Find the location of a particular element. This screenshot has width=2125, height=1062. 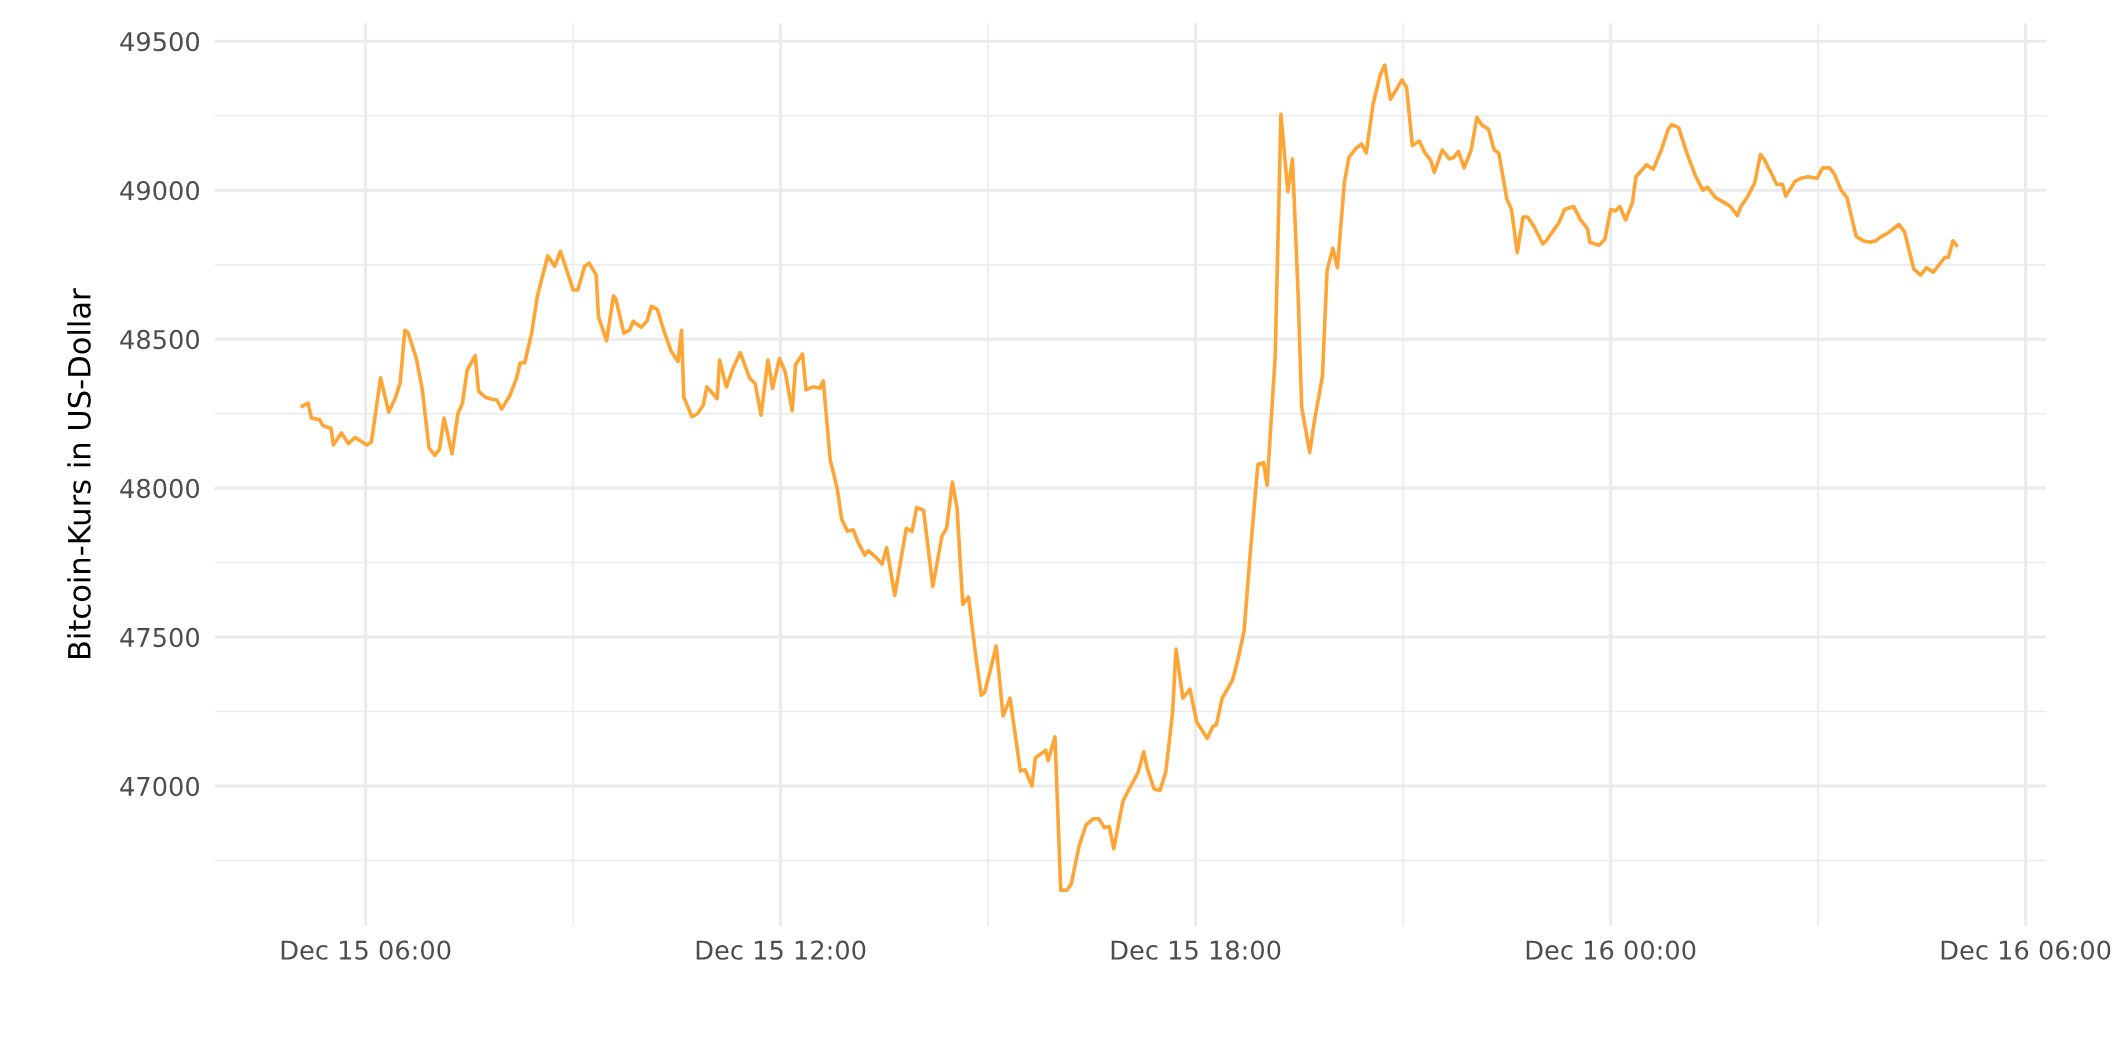

x-tick-label: Dec 16 00:00 is located at coordinates (1611, 950).